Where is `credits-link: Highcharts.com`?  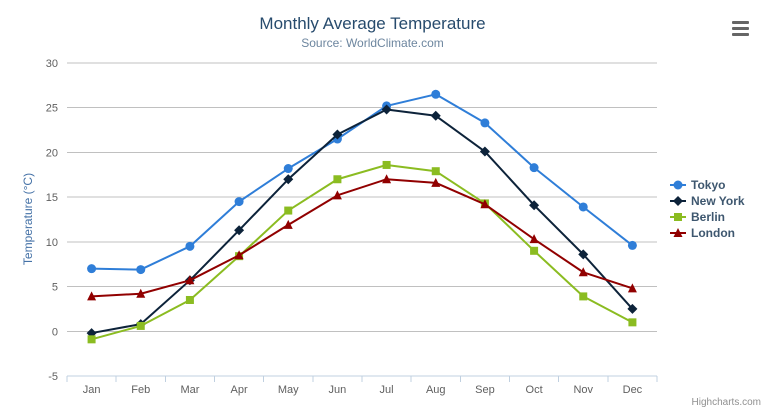 credits-link: Highcharts.com is located at coordinates (726, 402).